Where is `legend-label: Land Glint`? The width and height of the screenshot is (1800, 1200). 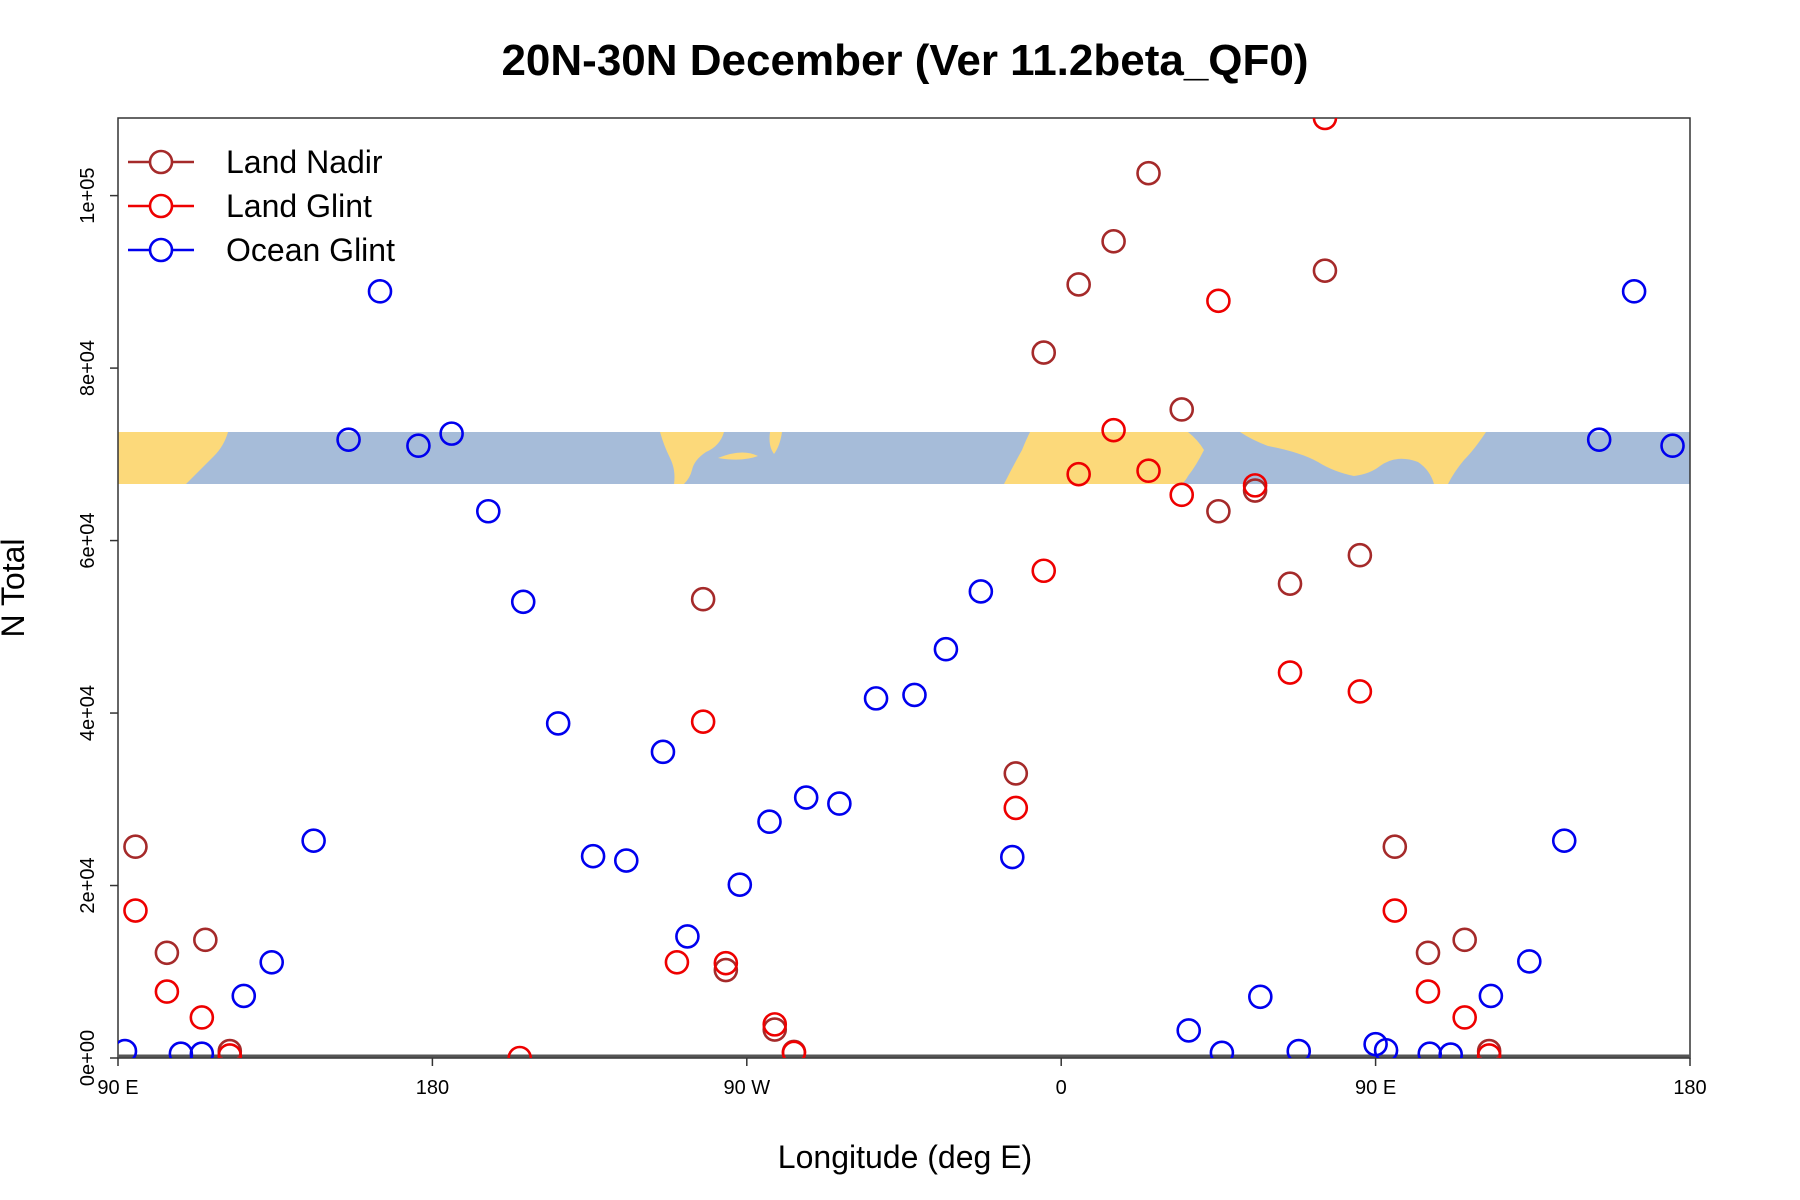
legend-label: Land Glint is located at coordinates (299, 206).